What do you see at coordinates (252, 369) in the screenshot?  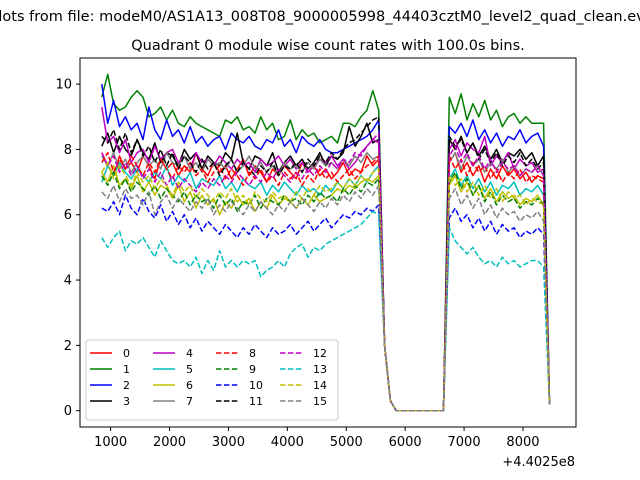 I see `legend-label-9: 9` at bounding box center [252, 369].